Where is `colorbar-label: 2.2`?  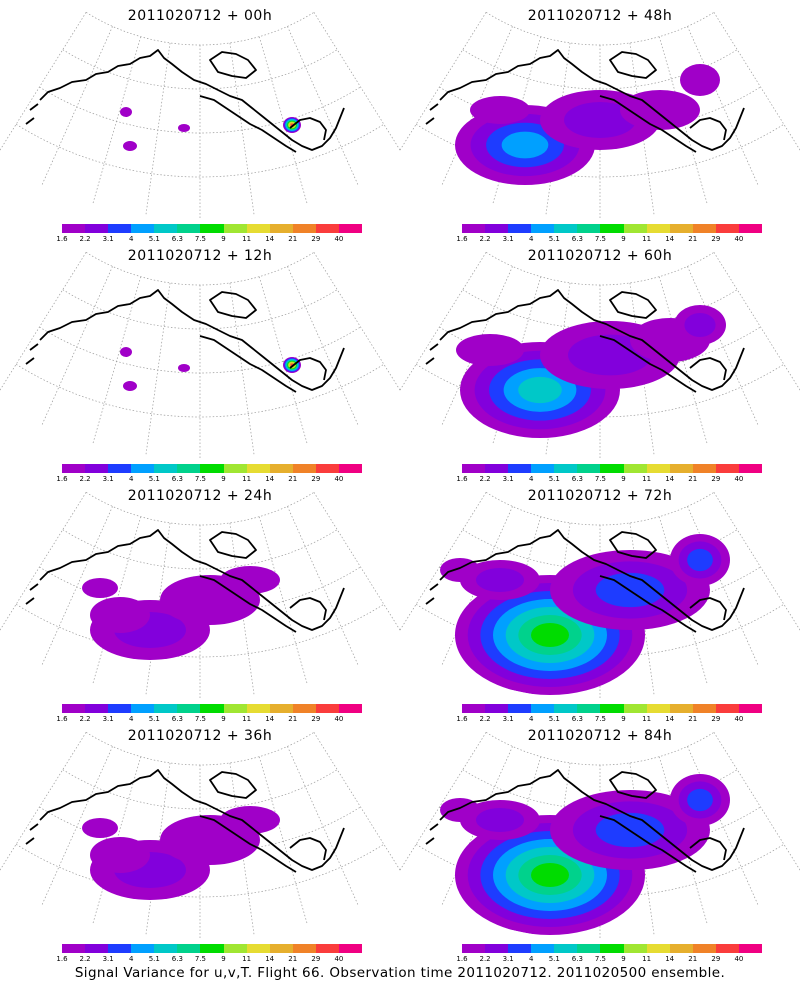
colorbar-label: 2.2 is located at coordinates (485, 719).